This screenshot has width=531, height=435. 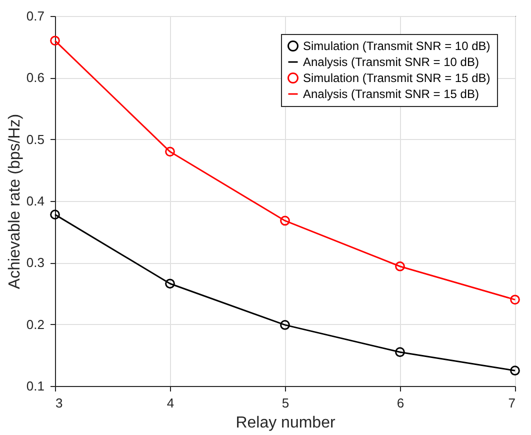 What do you see at coordinates (35, 139) in the screenshot?
I see `y-tick-label: 0.5` at bounding box center [35, 139].